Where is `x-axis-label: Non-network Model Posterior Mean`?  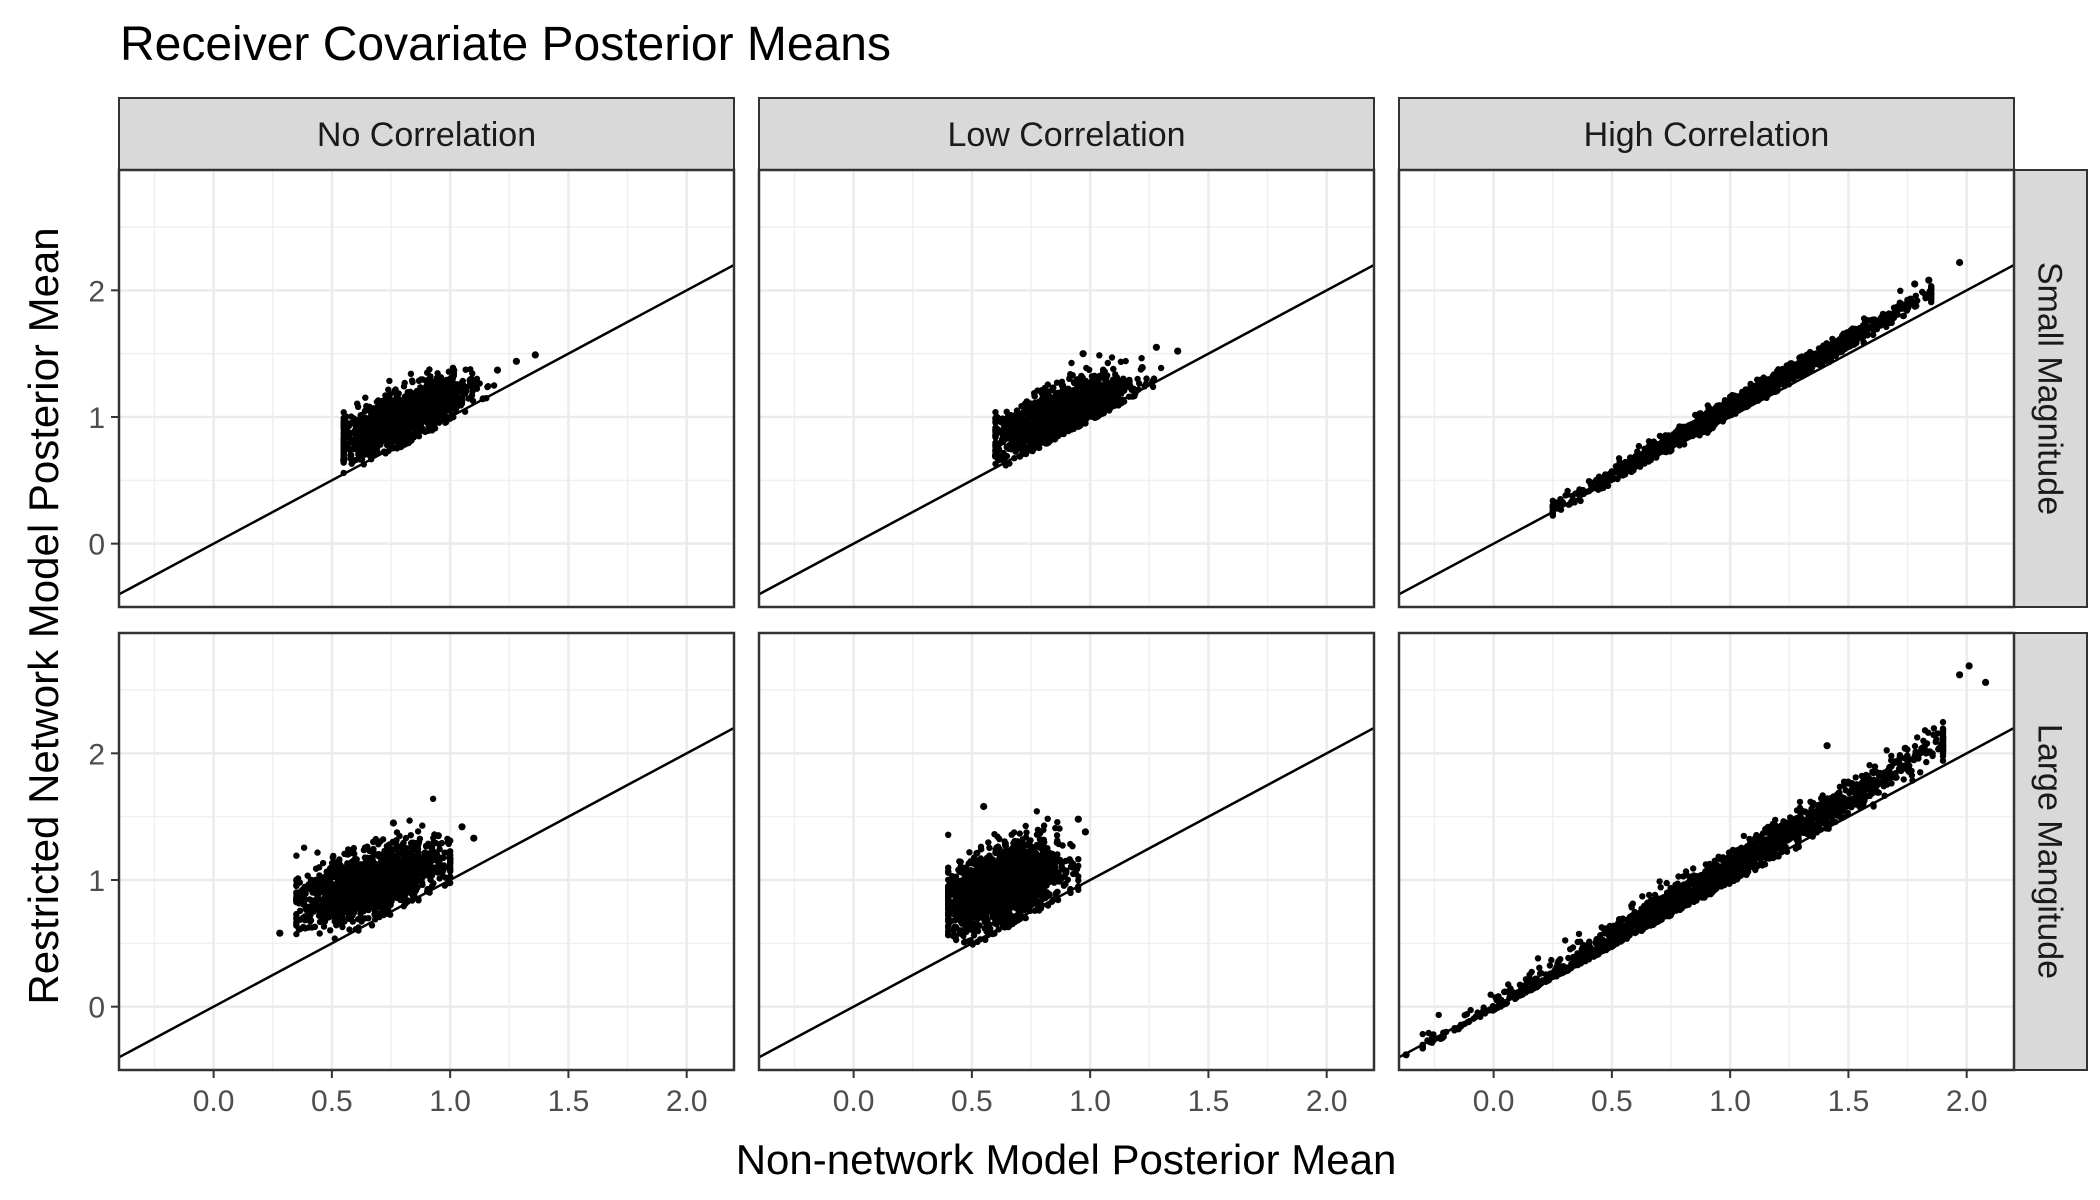
x-axis-label: Non-network Model Posterior Mean is located at coordinates (1066, 1159).